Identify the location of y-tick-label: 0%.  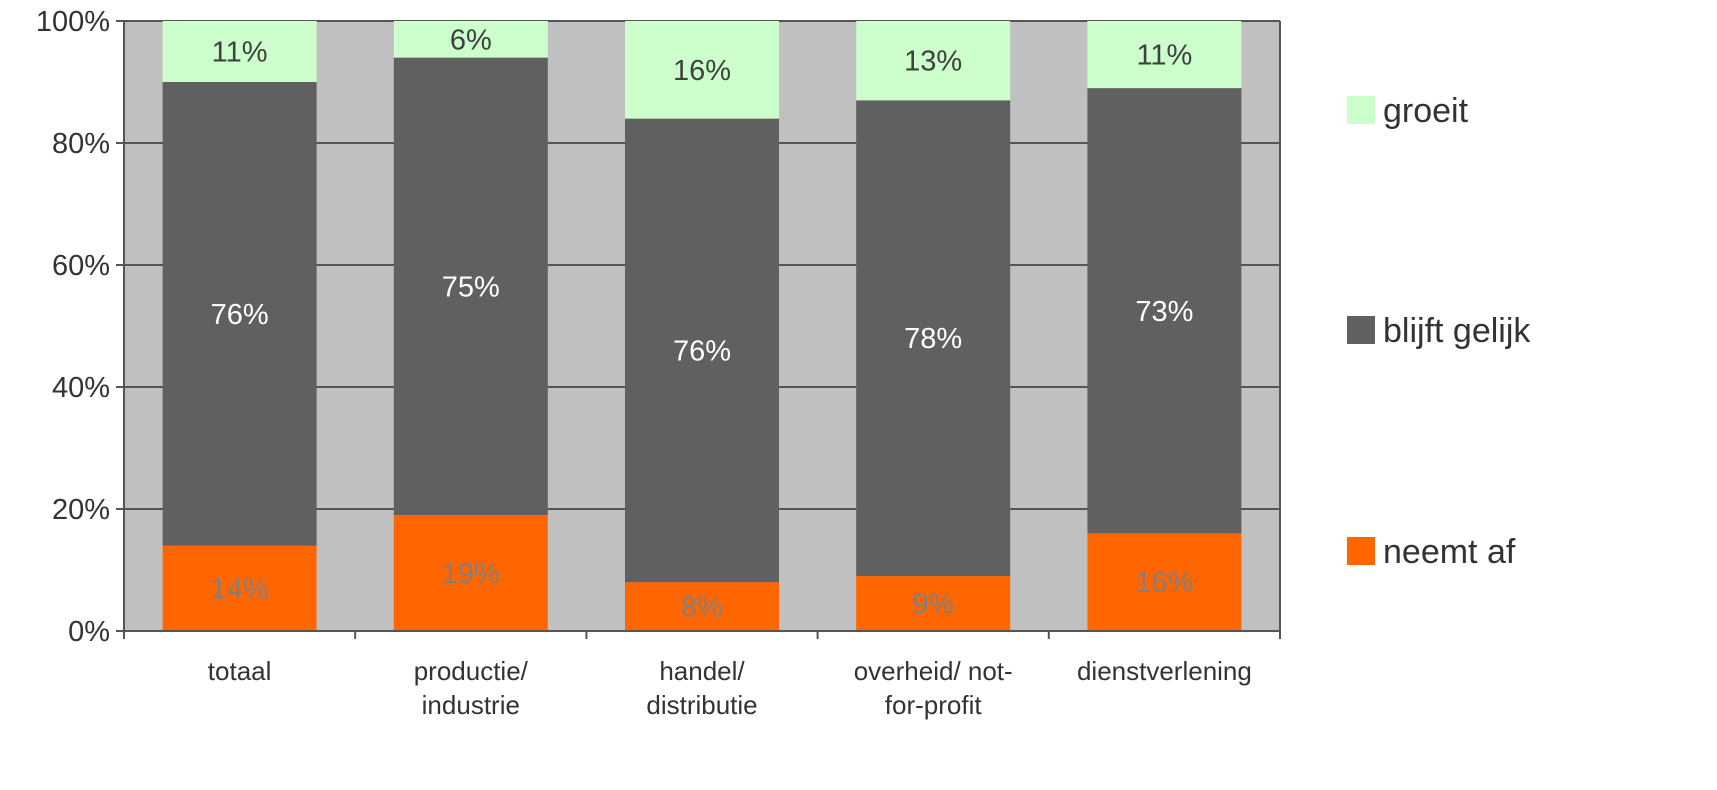
(89, 632).